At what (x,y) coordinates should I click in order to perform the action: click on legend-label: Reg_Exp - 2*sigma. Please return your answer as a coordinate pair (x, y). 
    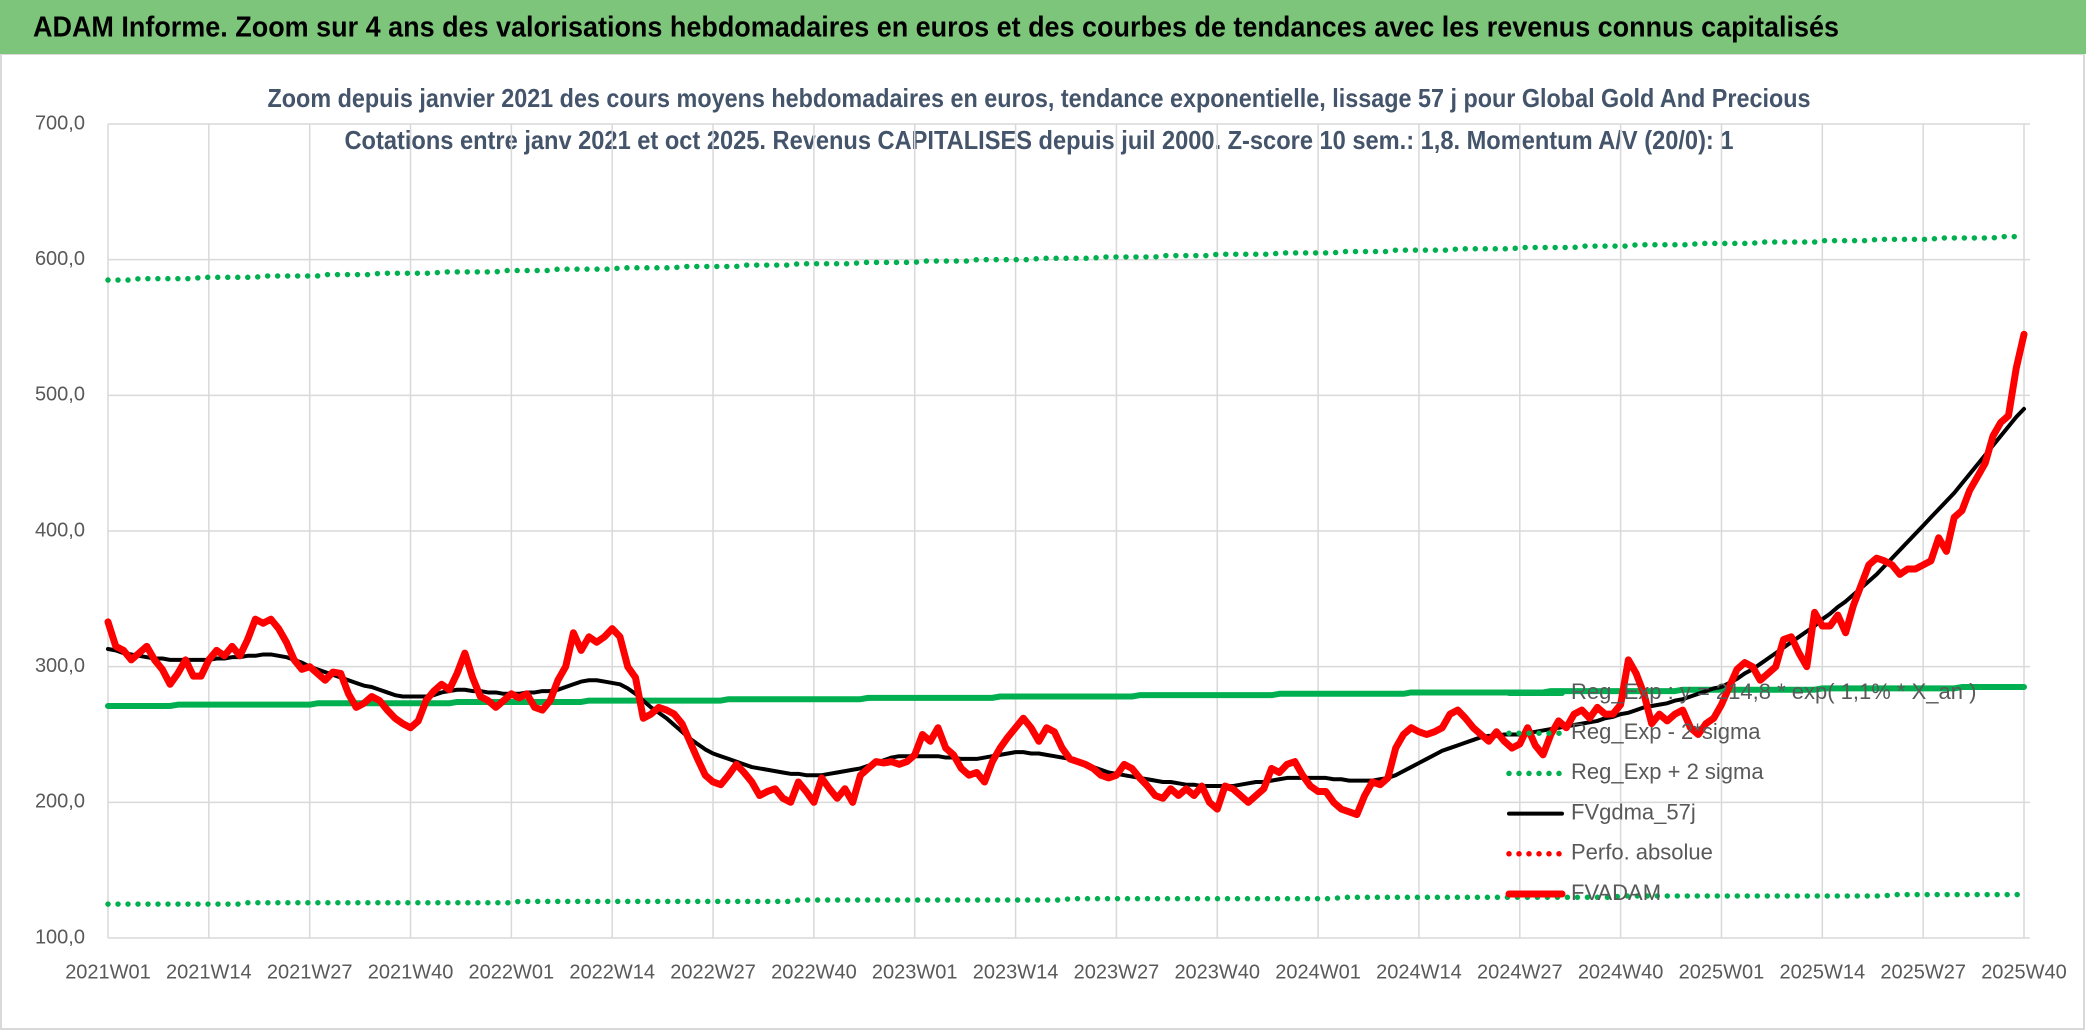
    Looking at the image, I should click on (1666, 731).